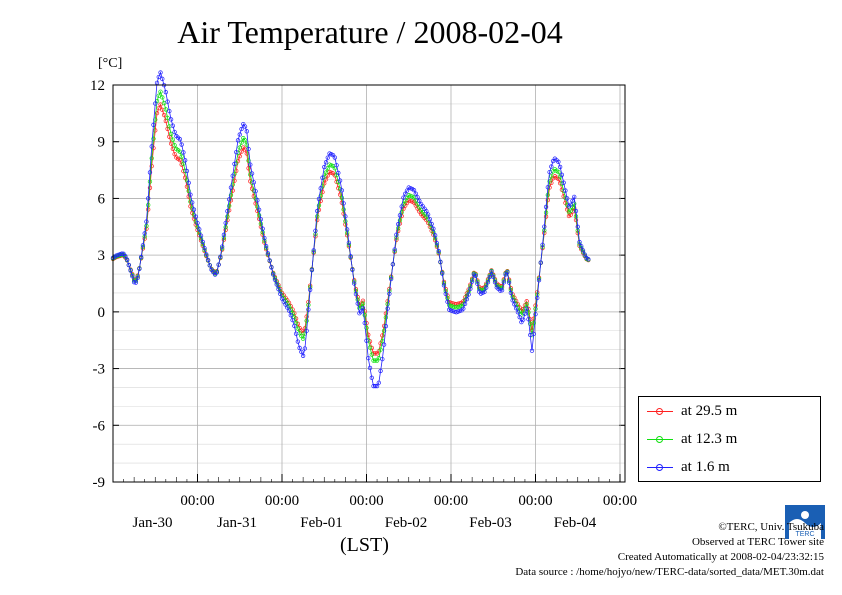  Describe the element at coordinates (406, 523) in the screenshot. I see `x-tick-date: Feb-02` at that location.